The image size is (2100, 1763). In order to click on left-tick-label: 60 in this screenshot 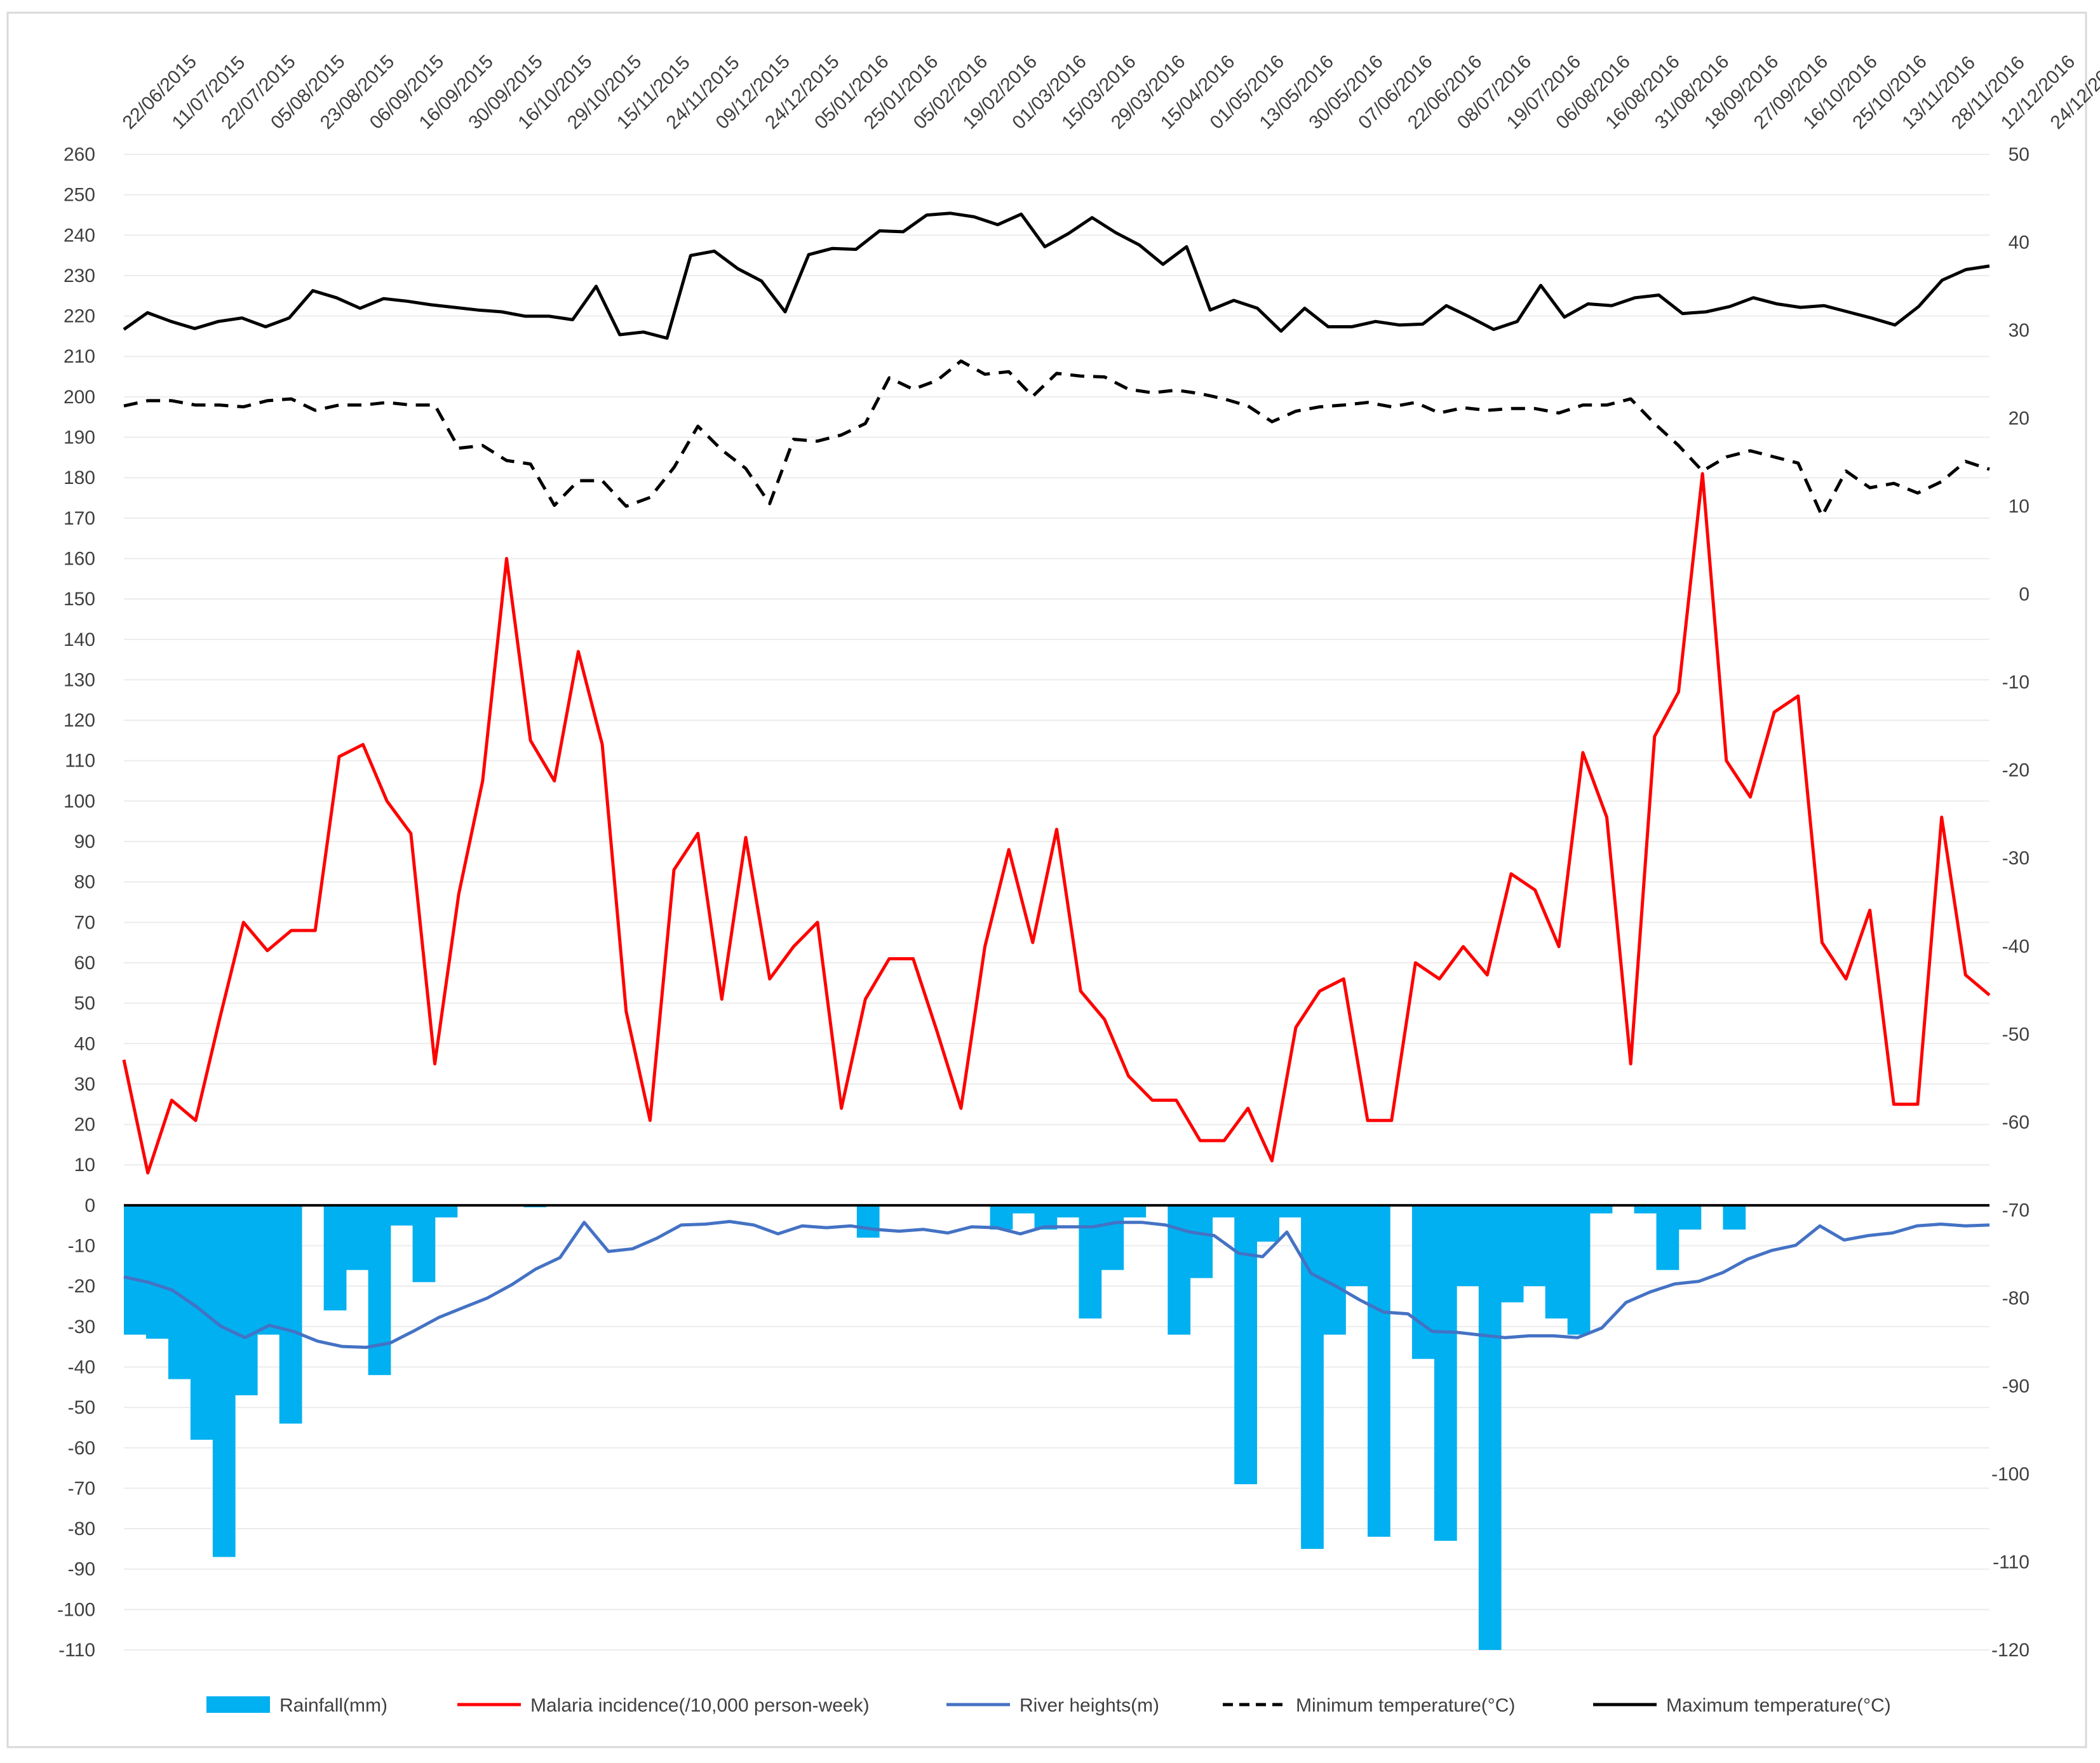, I will do `click(84, 963)`.